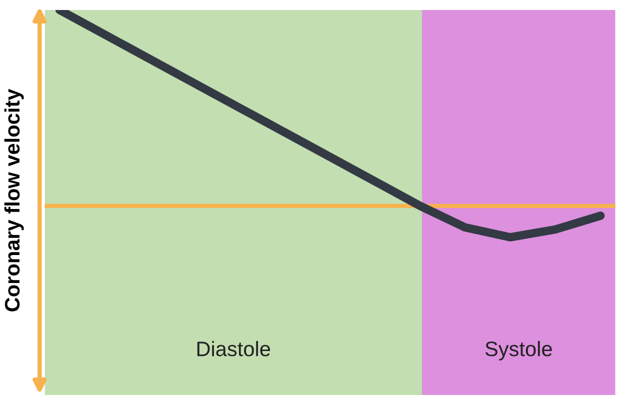 The width and height of the screenshot is (639, 401). What do you see at coordinates (14, 200) in the screenshot?
I see `y-axis-title: Coronary flow velocity` at bounding box center [14, 200].